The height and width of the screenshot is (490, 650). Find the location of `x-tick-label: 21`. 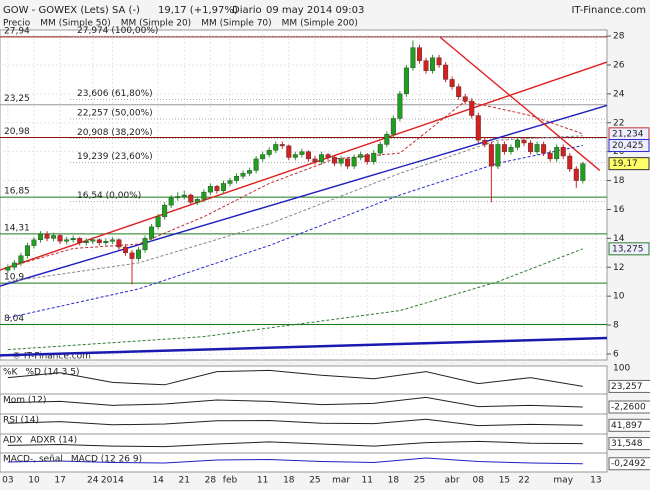

x-tick-label: 21 is located at coordinates (184, 481).